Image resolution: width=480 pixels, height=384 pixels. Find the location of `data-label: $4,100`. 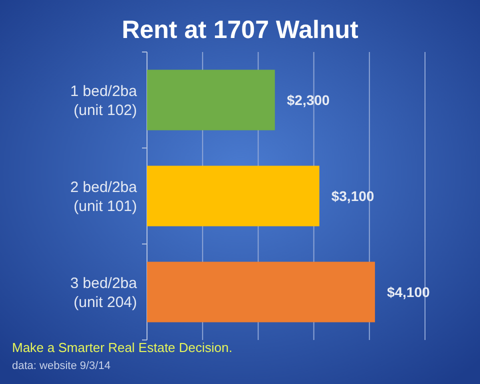

data-label: $4,100 is located at coordinates (408, 292).